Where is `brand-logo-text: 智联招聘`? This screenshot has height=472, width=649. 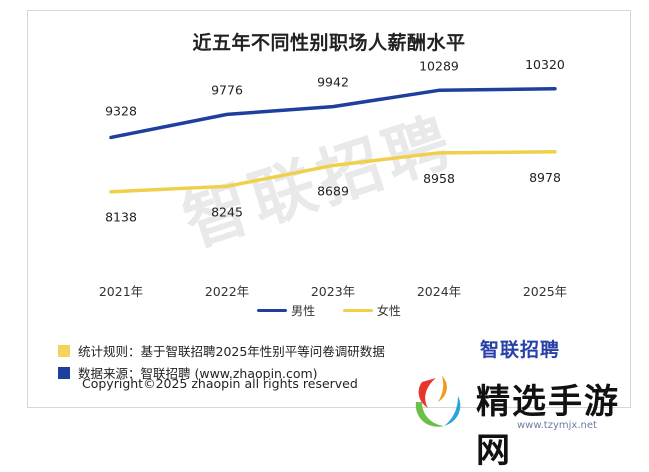
brand-logo-text: 智联招聘 is located at coordinates (520, 350).